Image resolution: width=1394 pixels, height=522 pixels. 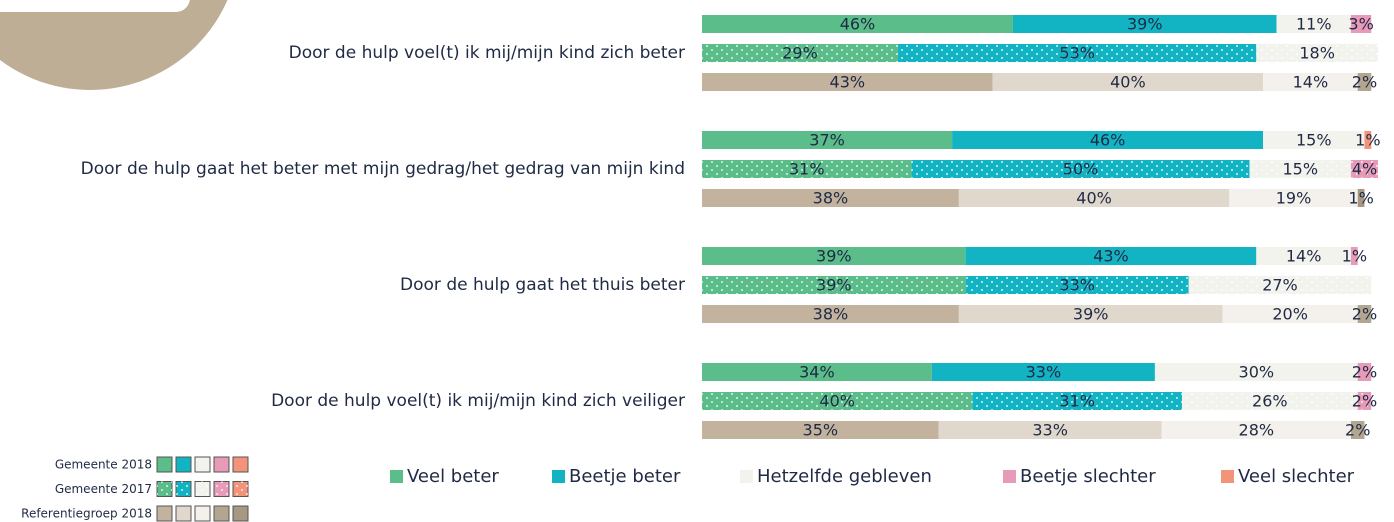 What do you see at coordinates (817, 372) in the screenshot?
I see `data-label: 34%` at bounding box center [817, 372].